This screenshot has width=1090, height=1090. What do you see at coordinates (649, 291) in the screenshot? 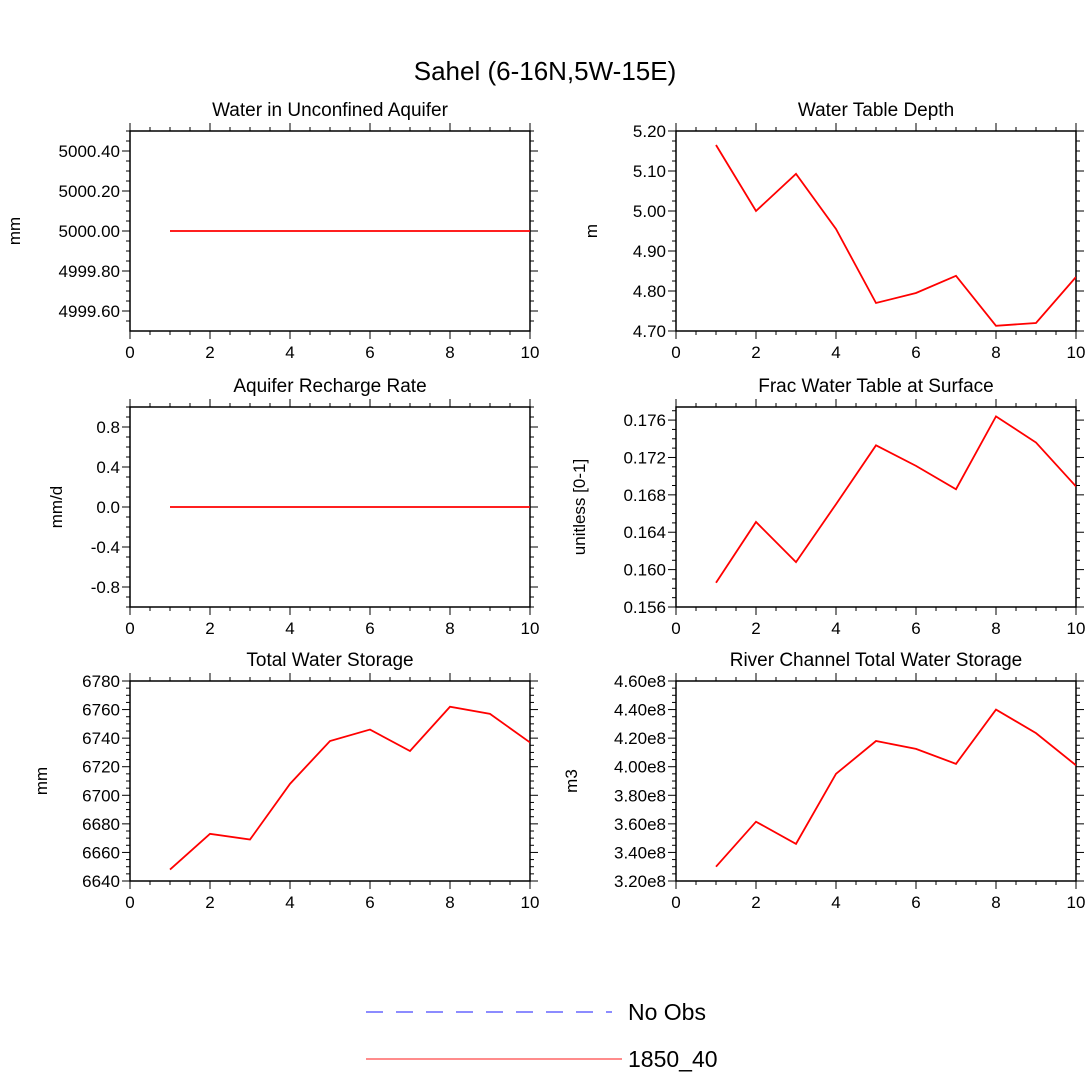
I see `y-tick-label: 4.80` at bounding box center [649, 291].